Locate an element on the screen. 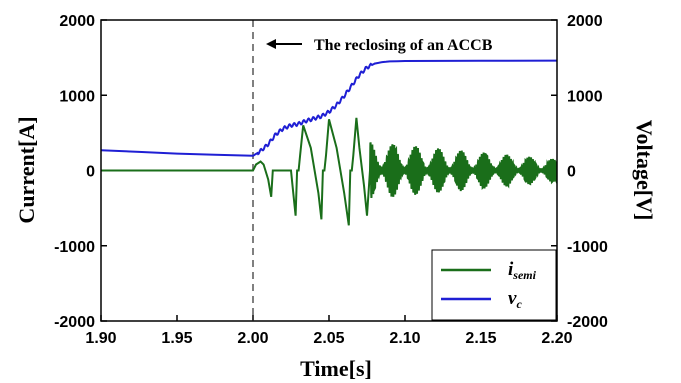  y-left-tick-label: 1000 is located at coordinates (77, 96).